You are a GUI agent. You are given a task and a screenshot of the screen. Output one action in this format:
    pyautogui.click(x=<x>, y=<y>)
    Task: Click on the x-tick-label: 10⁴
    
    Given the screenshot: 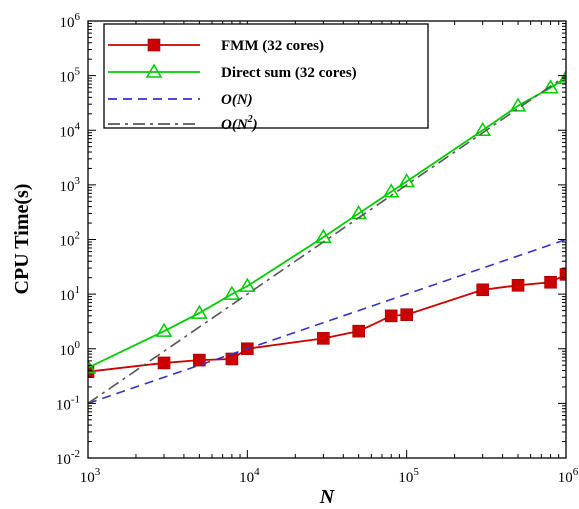 What is the action you would take?
    pyautogui.click(x=249, y=476)
    